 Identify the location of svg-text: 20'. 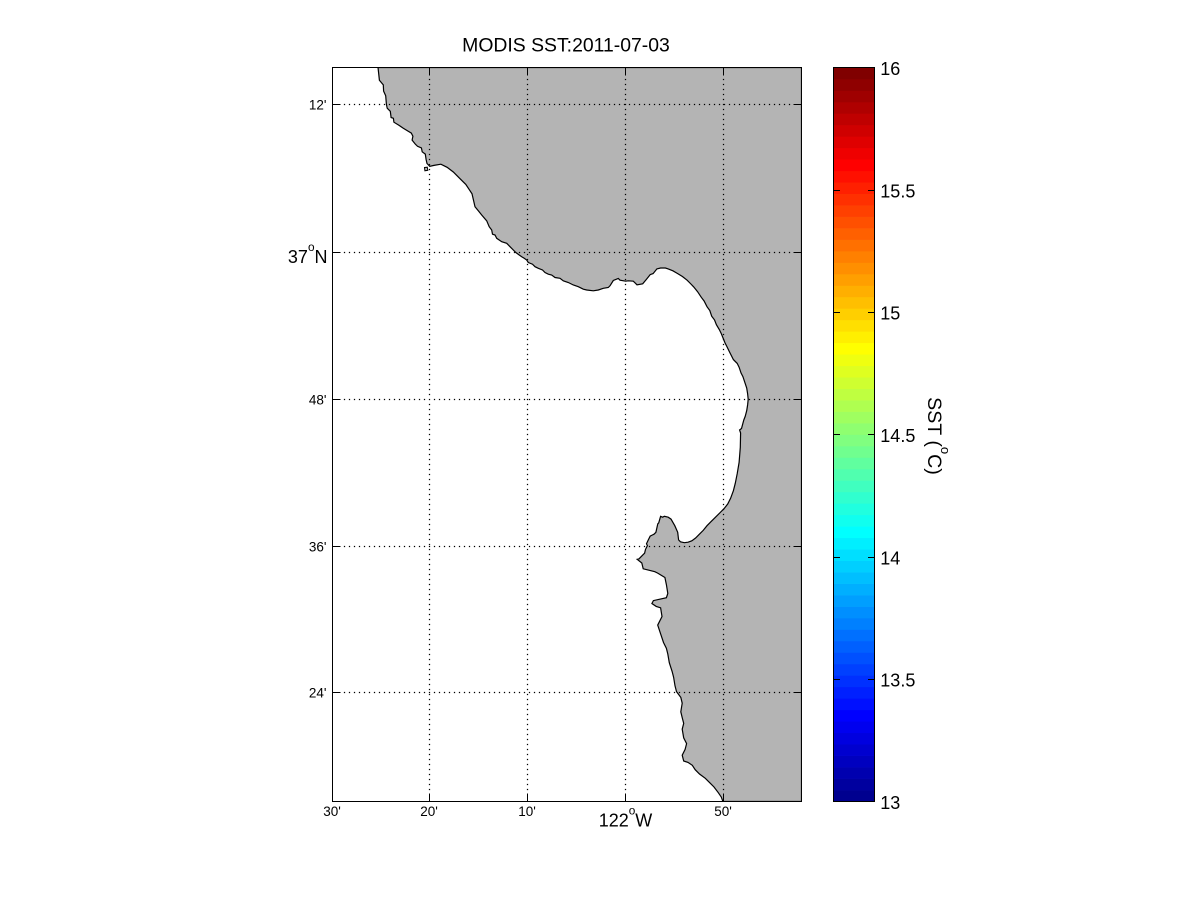
(429, 811).